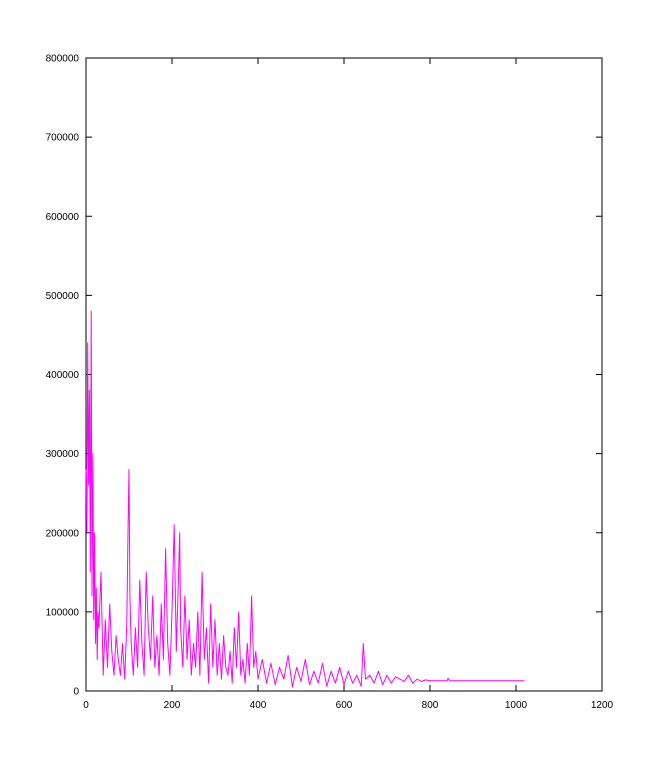 This screenshot has height=777, width=666. Describe the element at coordinates (63, 533) in the screenshot. I see `y-tick-label: 200000` at that location.